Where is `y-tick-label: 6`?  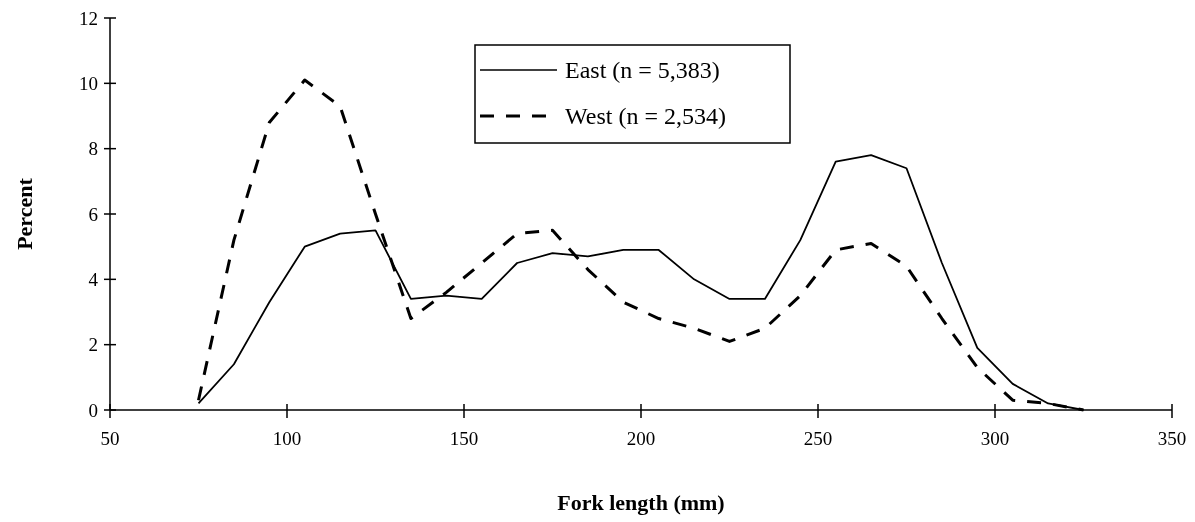 y-tick-label: 6 is located at coordinates (93, 214).